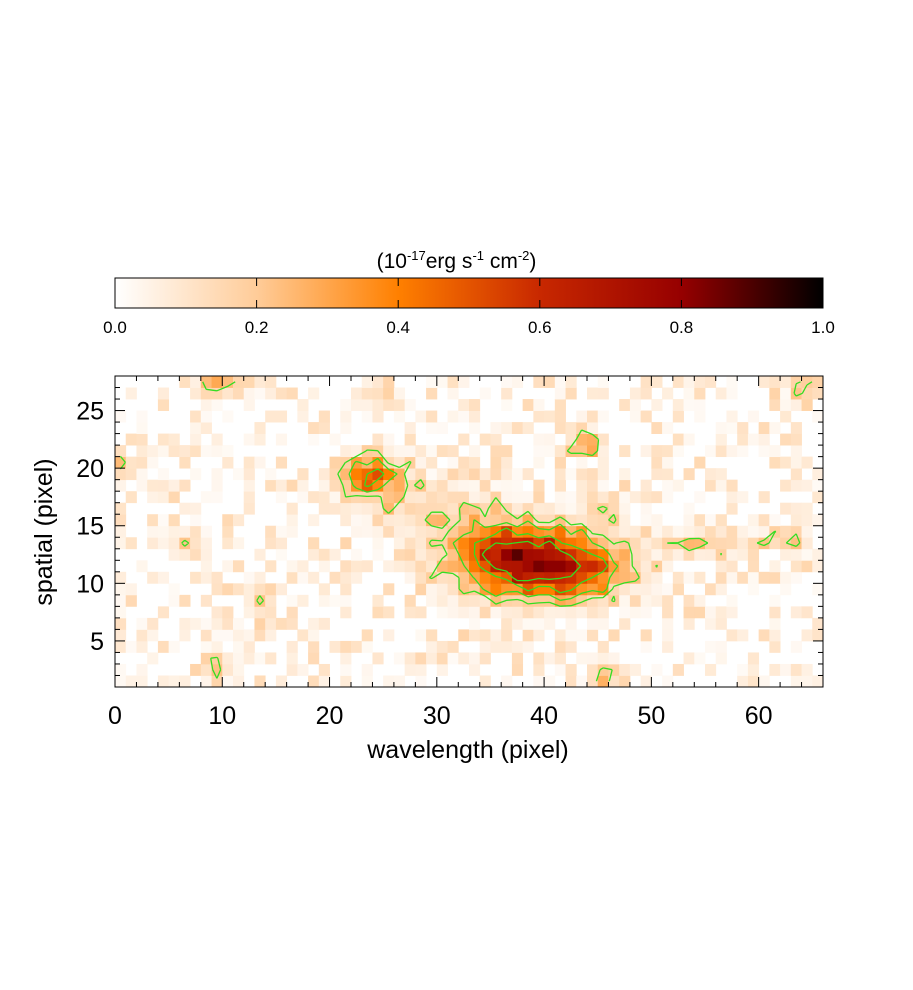 This screenshot has width=913, height=990. What do you see at coordinates (486, 531) in the screenshot?
I see `contour-level` at bounding box center [486, 531].